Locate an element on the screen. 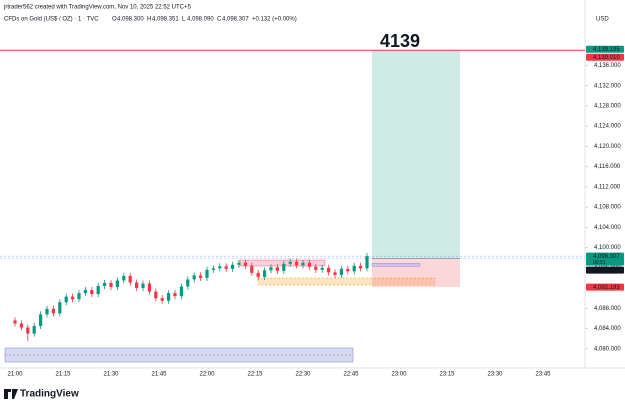  x-tick-label: 21:30 is located at coordinates (111, 375).